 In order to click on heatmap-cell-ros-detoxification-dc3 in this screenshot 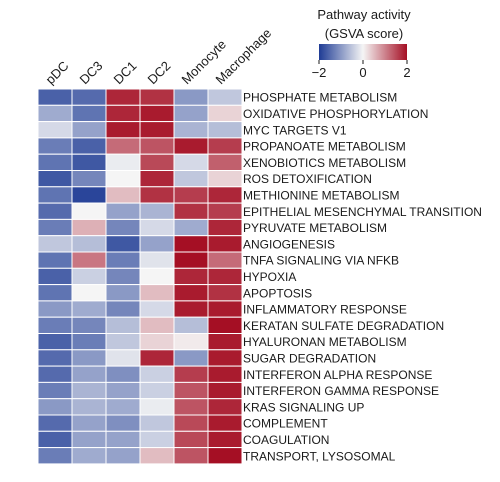, I will do `click(89, 179)`.